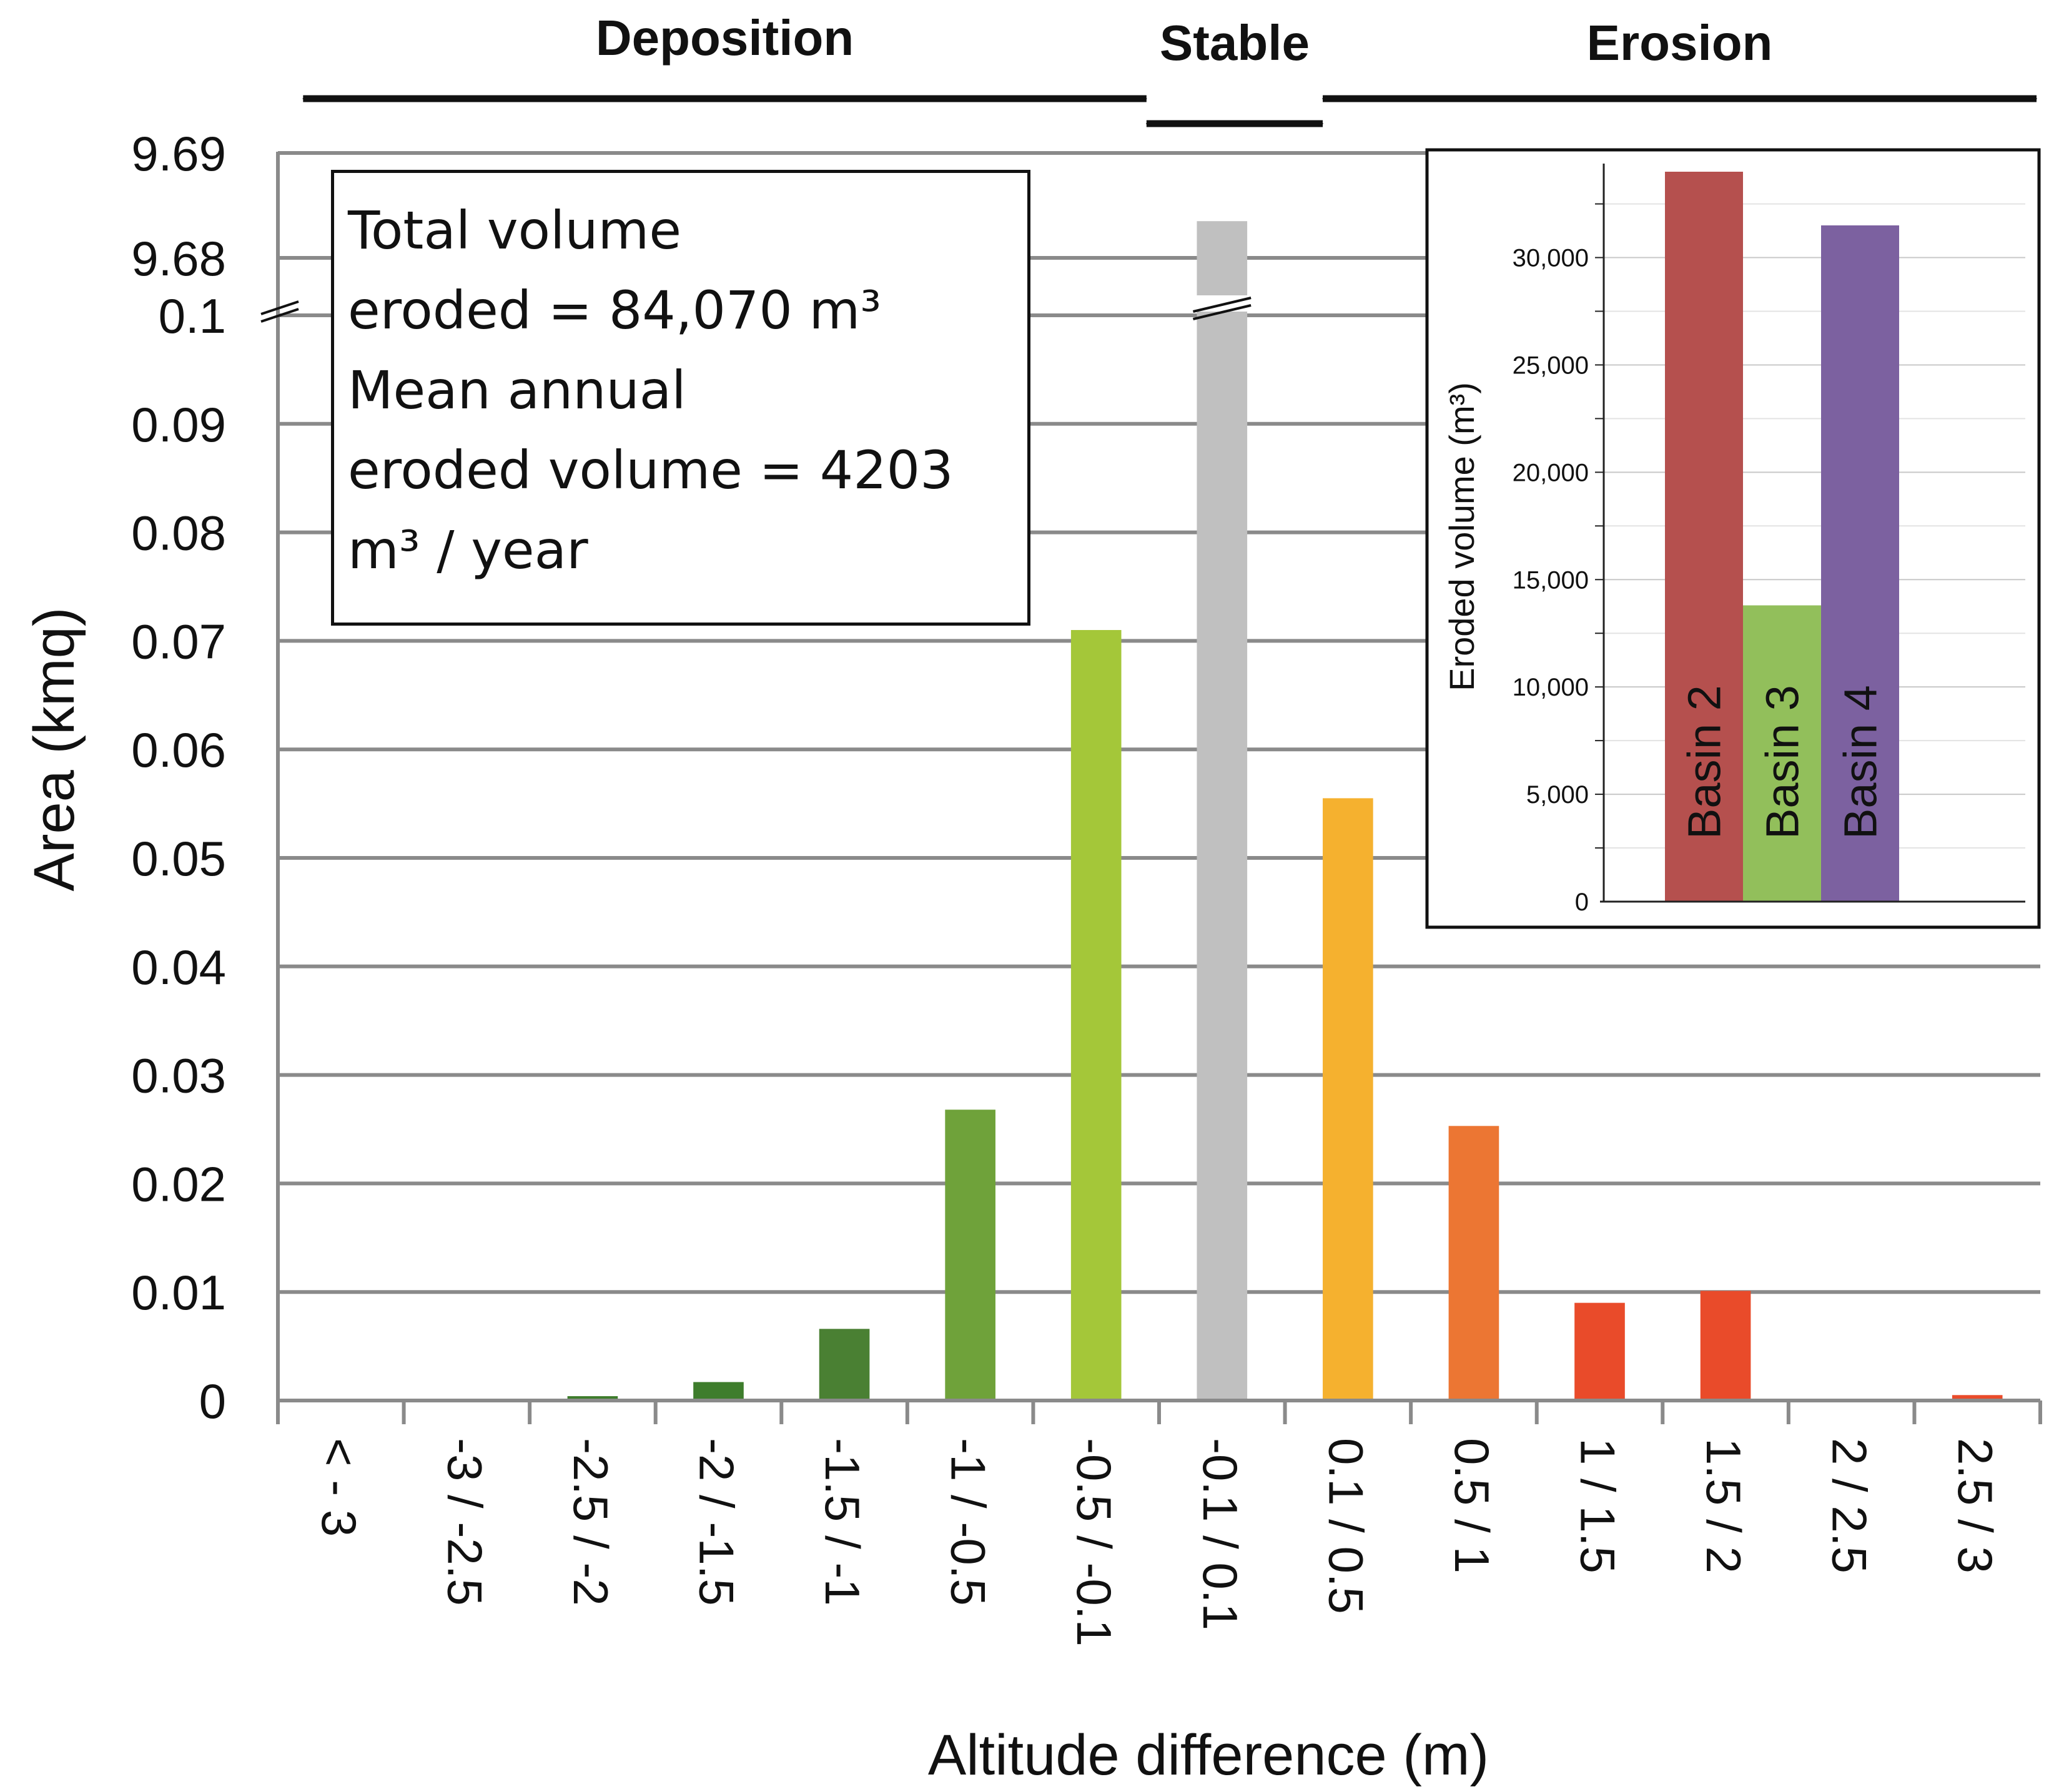 This screenshot has width=2069, height=1792. What do you see at coordinates (1551, 580) in the screenshot?
I see `inset-y-tick-label: 15,000` at bounding box center [1551, 580].